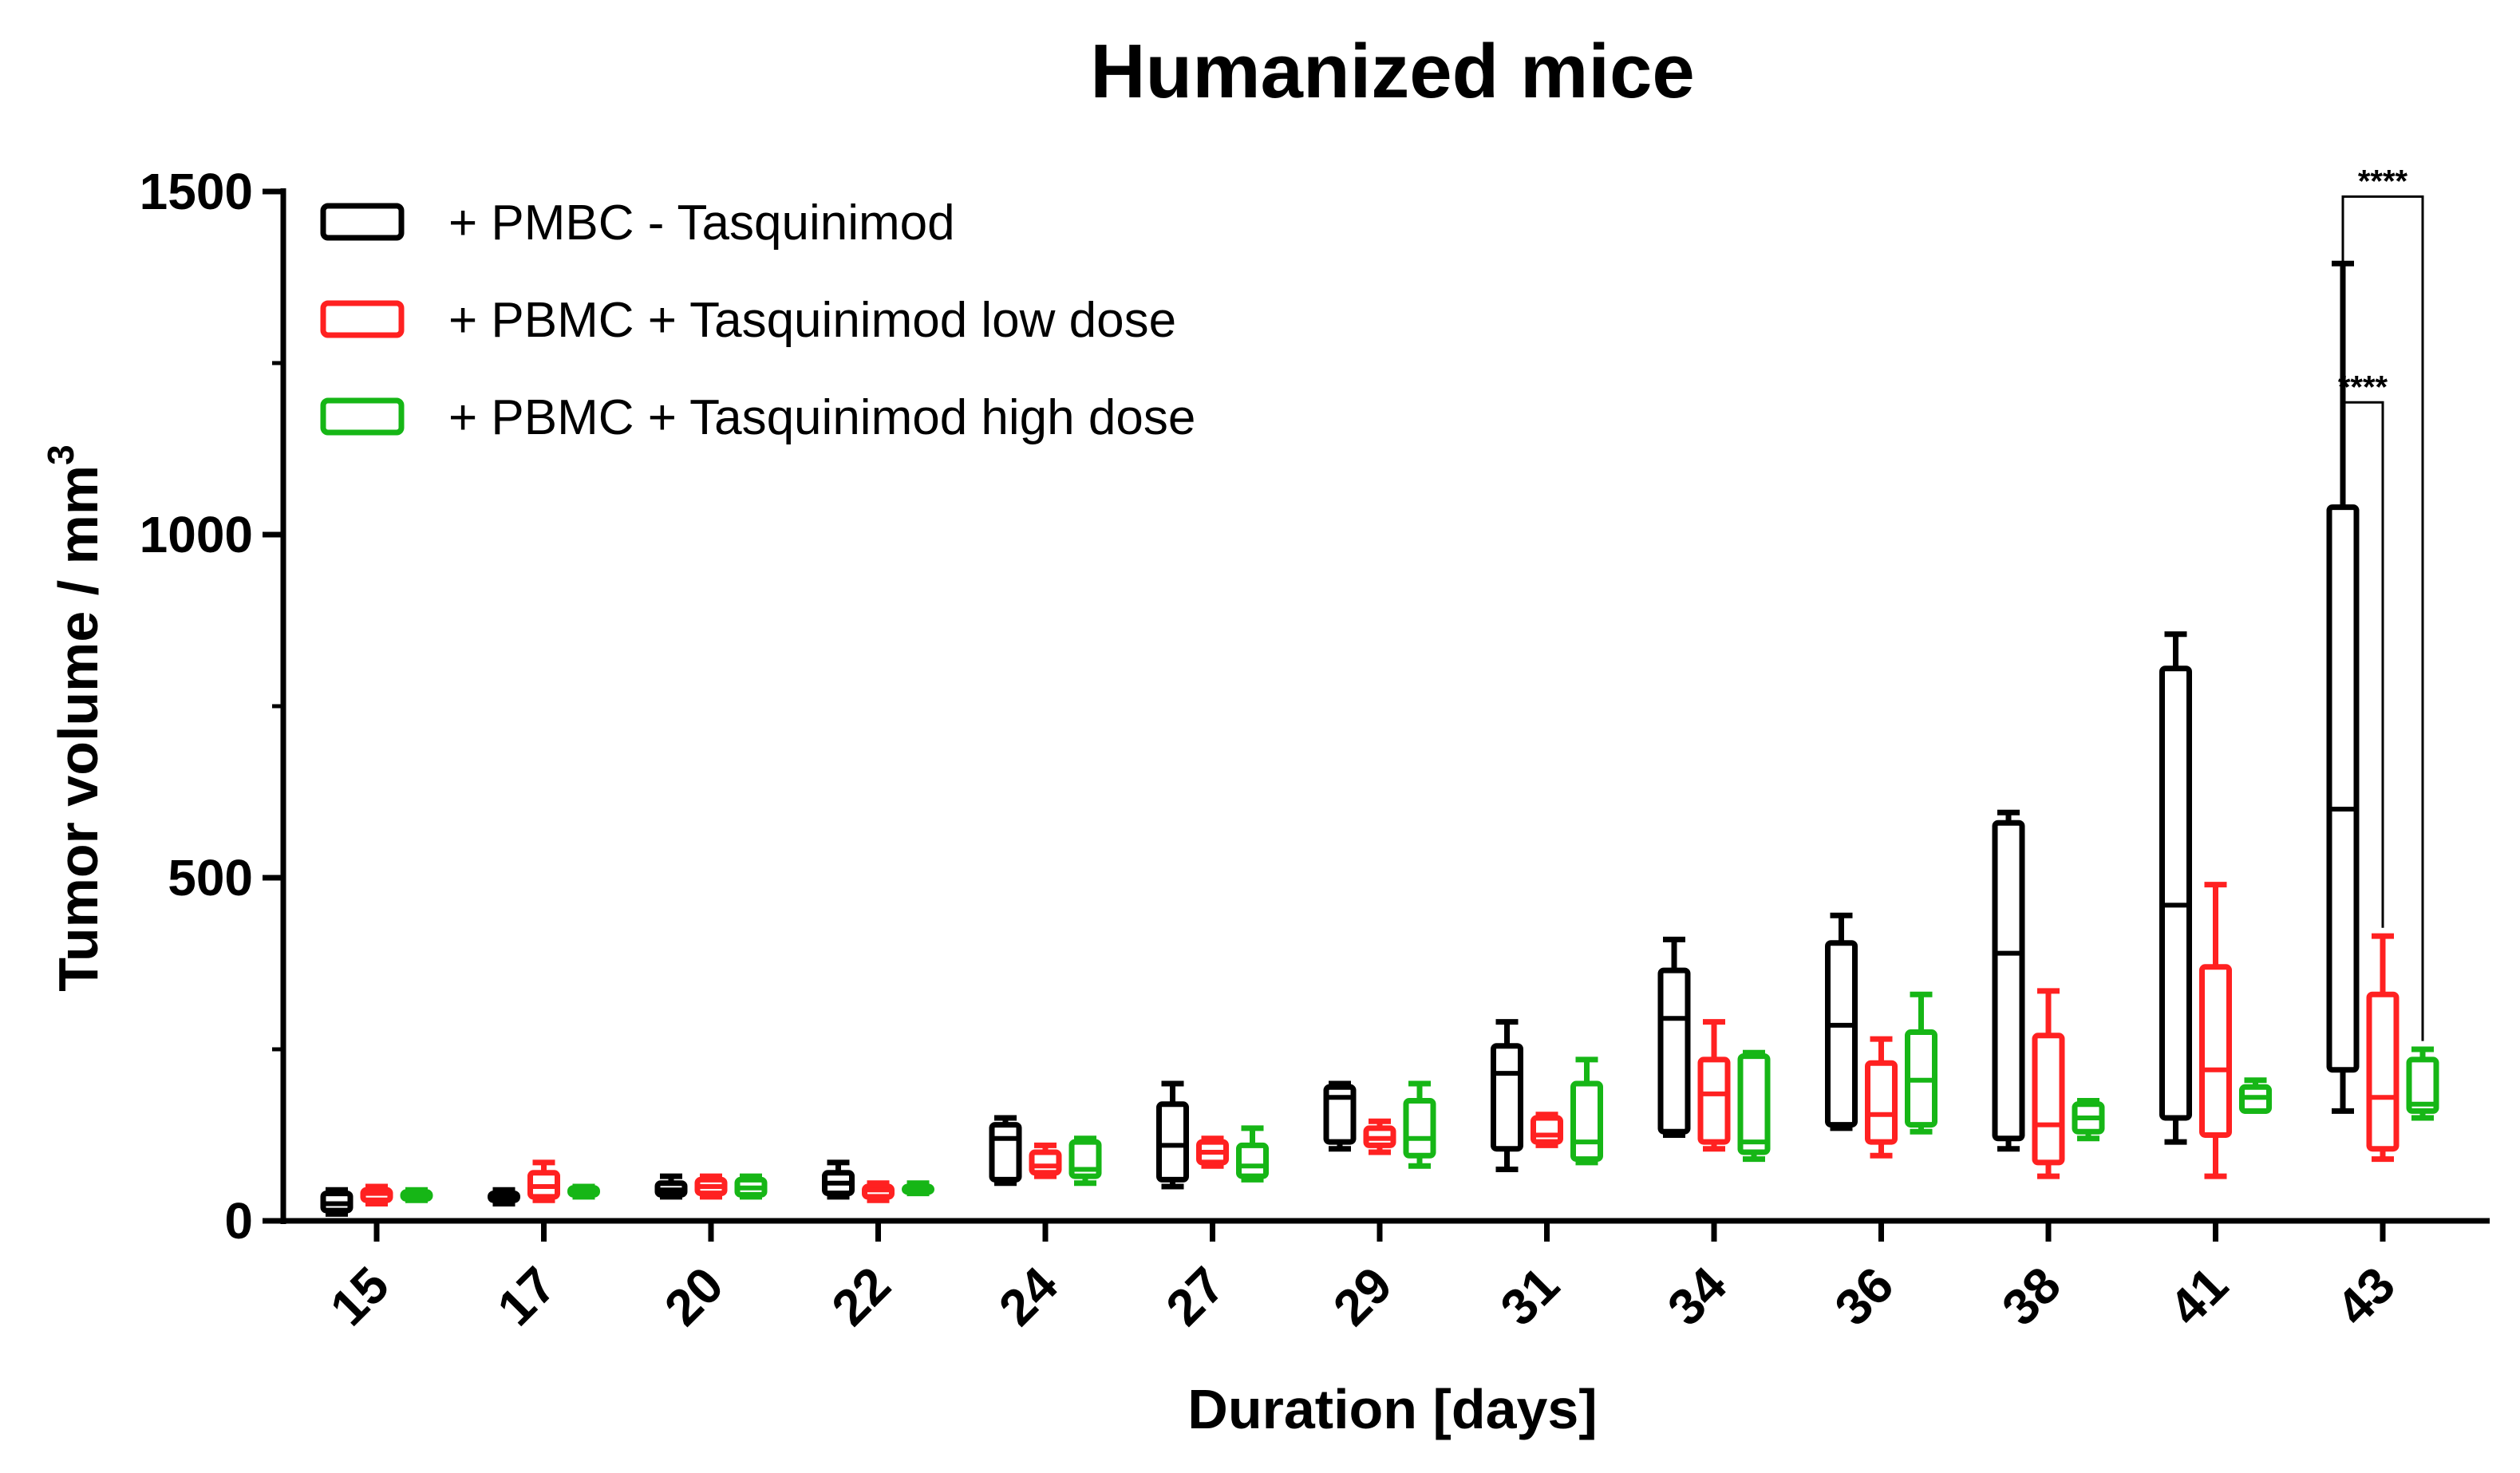 Image resolution: width=2520 pixels, height=1473 pixels. What do you see at coordinates (359, 1296) in the screenshot?
I see `x-tick-label: 15` at bounding box center [359, 1296].